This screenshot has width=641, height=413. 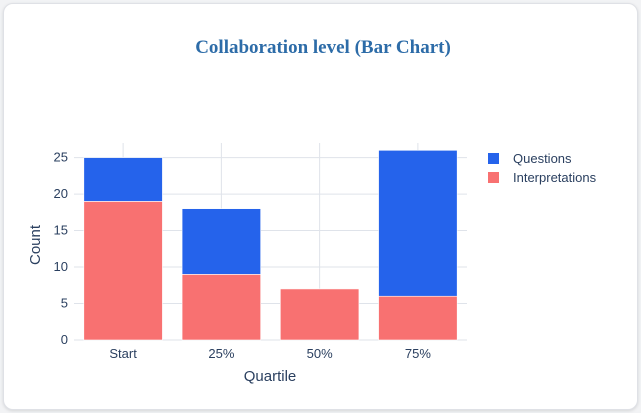 What do you see at coordinates (61, 193) in the screenshot?
I see `y-tick-label: 20` at bounding box center [61, 193].